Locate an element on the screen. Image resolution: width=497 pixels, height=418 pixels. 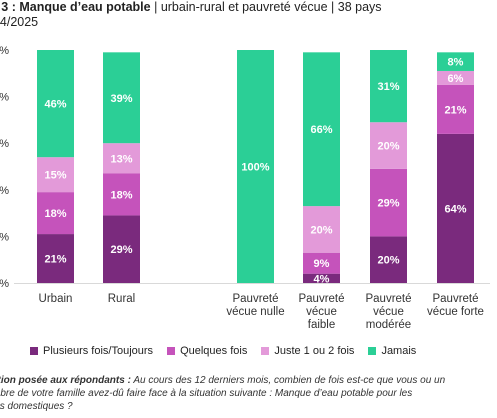
category-label: modérée is located at coordinates (388, 325).